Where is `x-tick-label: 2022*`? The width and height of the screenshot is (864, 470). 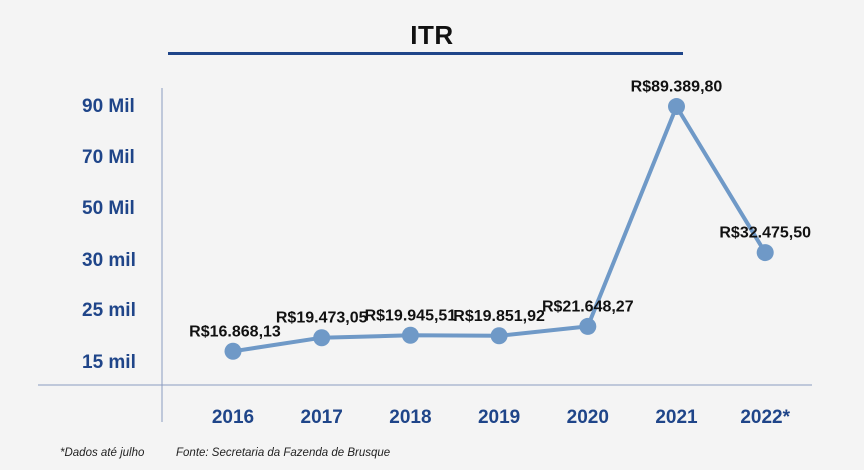
x-tick-label: 2022* is located at coordinates (765, 417).